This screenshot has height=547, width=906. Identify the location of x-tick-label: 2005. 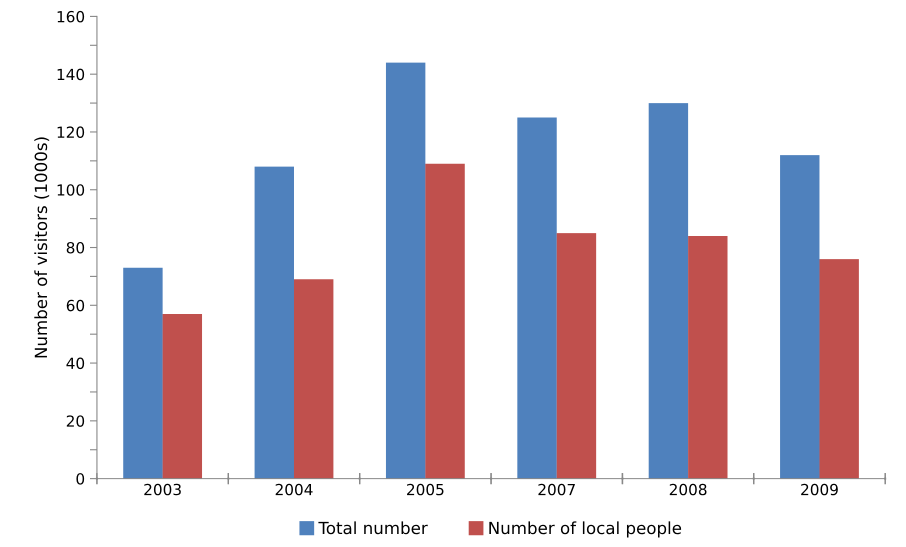
(425, 490).